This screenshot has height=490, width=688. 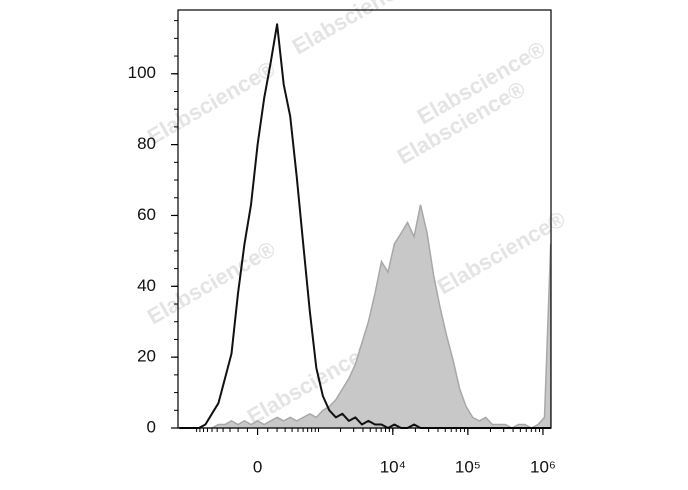 I want to click on y-tick-label: 20, so click(x=146, y=356).